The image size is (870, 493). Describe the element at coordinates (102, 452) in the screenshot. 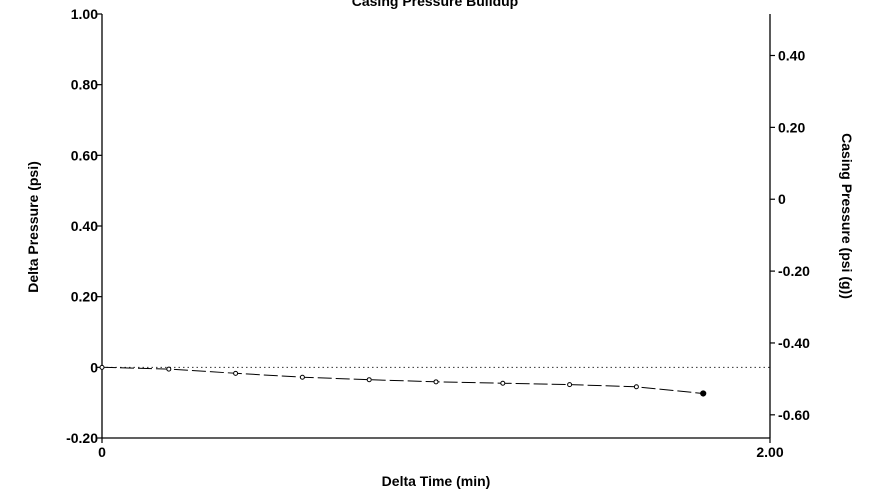

I see `x-tick-label: 0` at that location.